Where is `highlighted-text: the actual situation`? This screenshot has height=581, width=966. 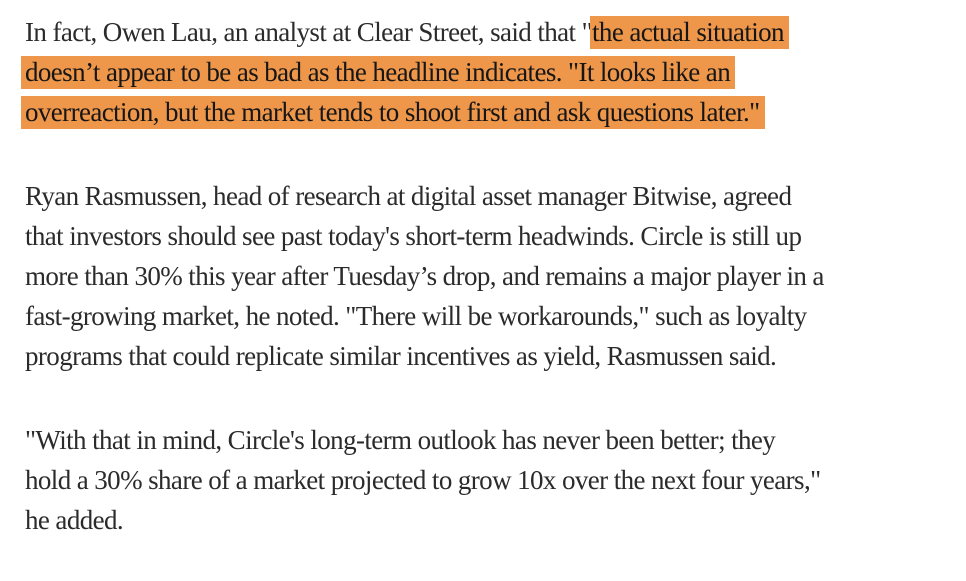
highlighted-text: the actual situation is located at coordinates (689, 32).